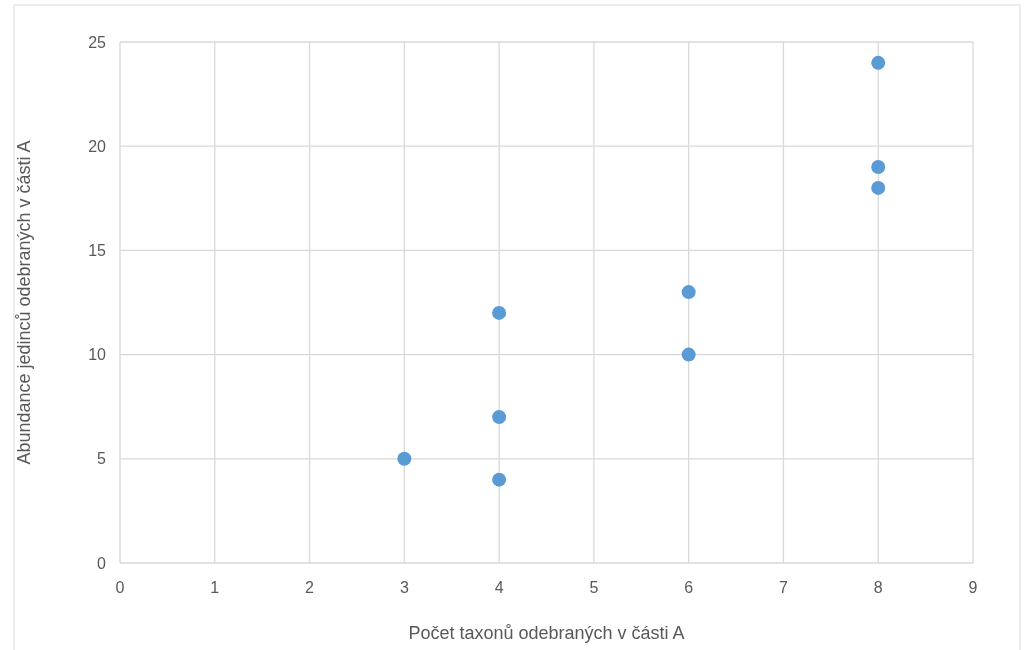 This screenshot has height=650, width=1028. What do you see at coordinates (546, 633) in the screenshot?
I see `x-axis-title: Počet taxonů odebraných v části A` at bounding box center [546, 633].